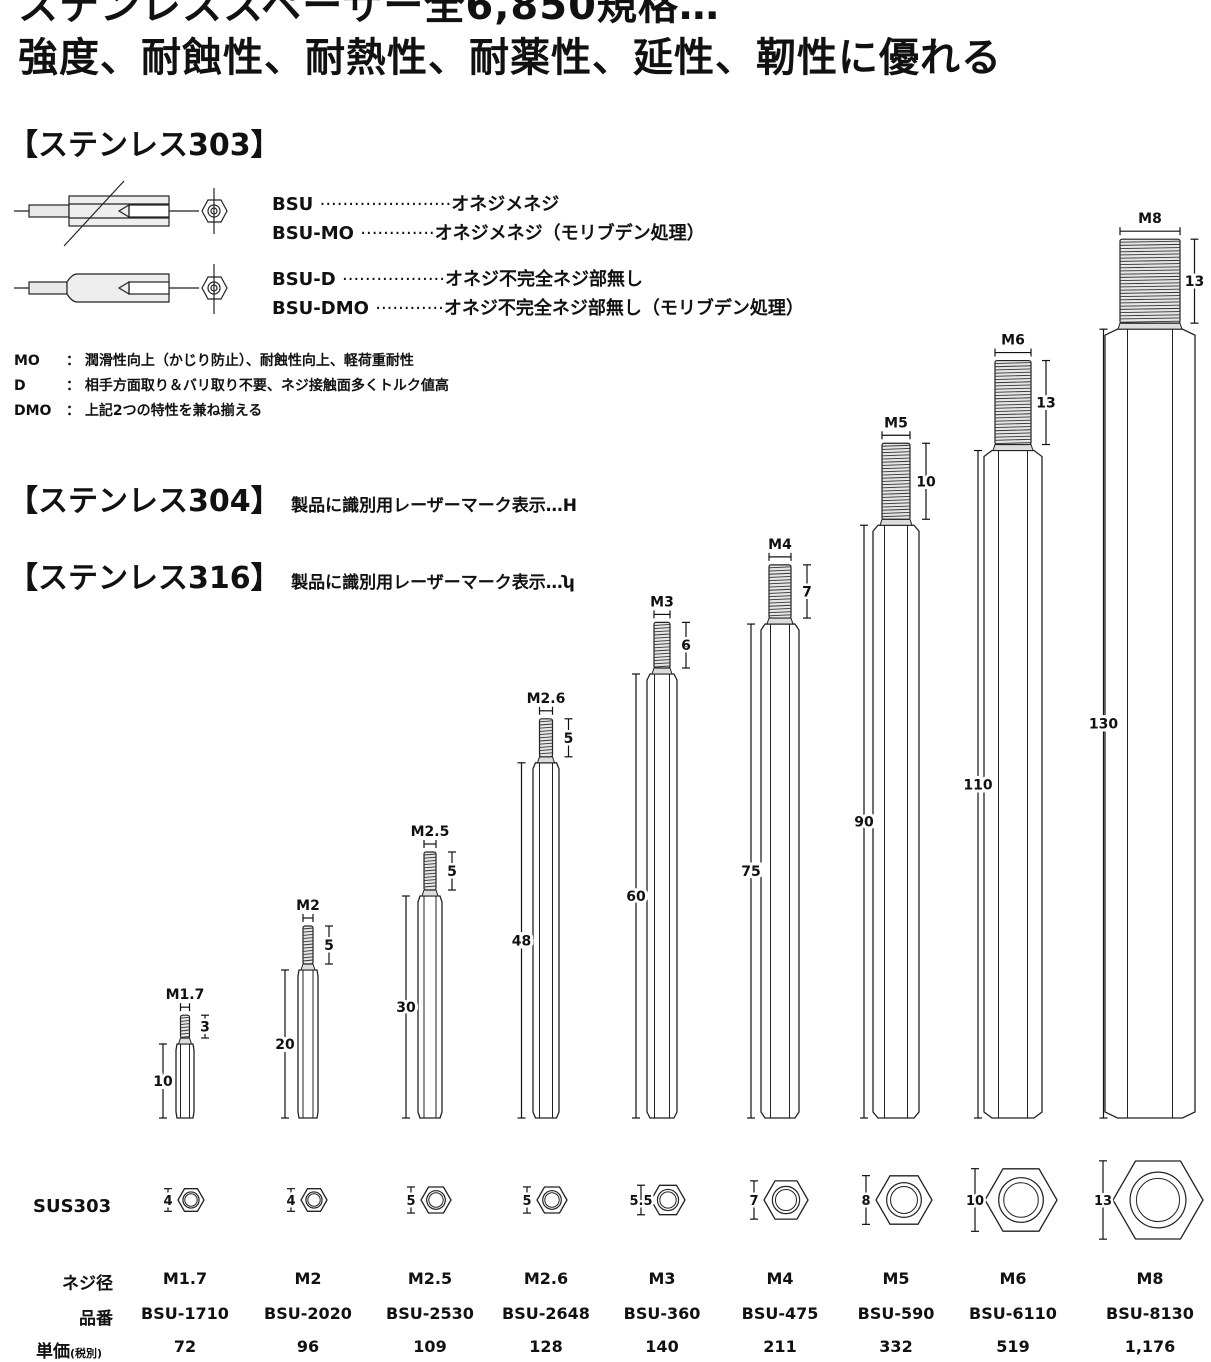 This screenshot has height=1362, width=1211. I want to click on cell-part: BSU-8130, so click(1150, 1313).